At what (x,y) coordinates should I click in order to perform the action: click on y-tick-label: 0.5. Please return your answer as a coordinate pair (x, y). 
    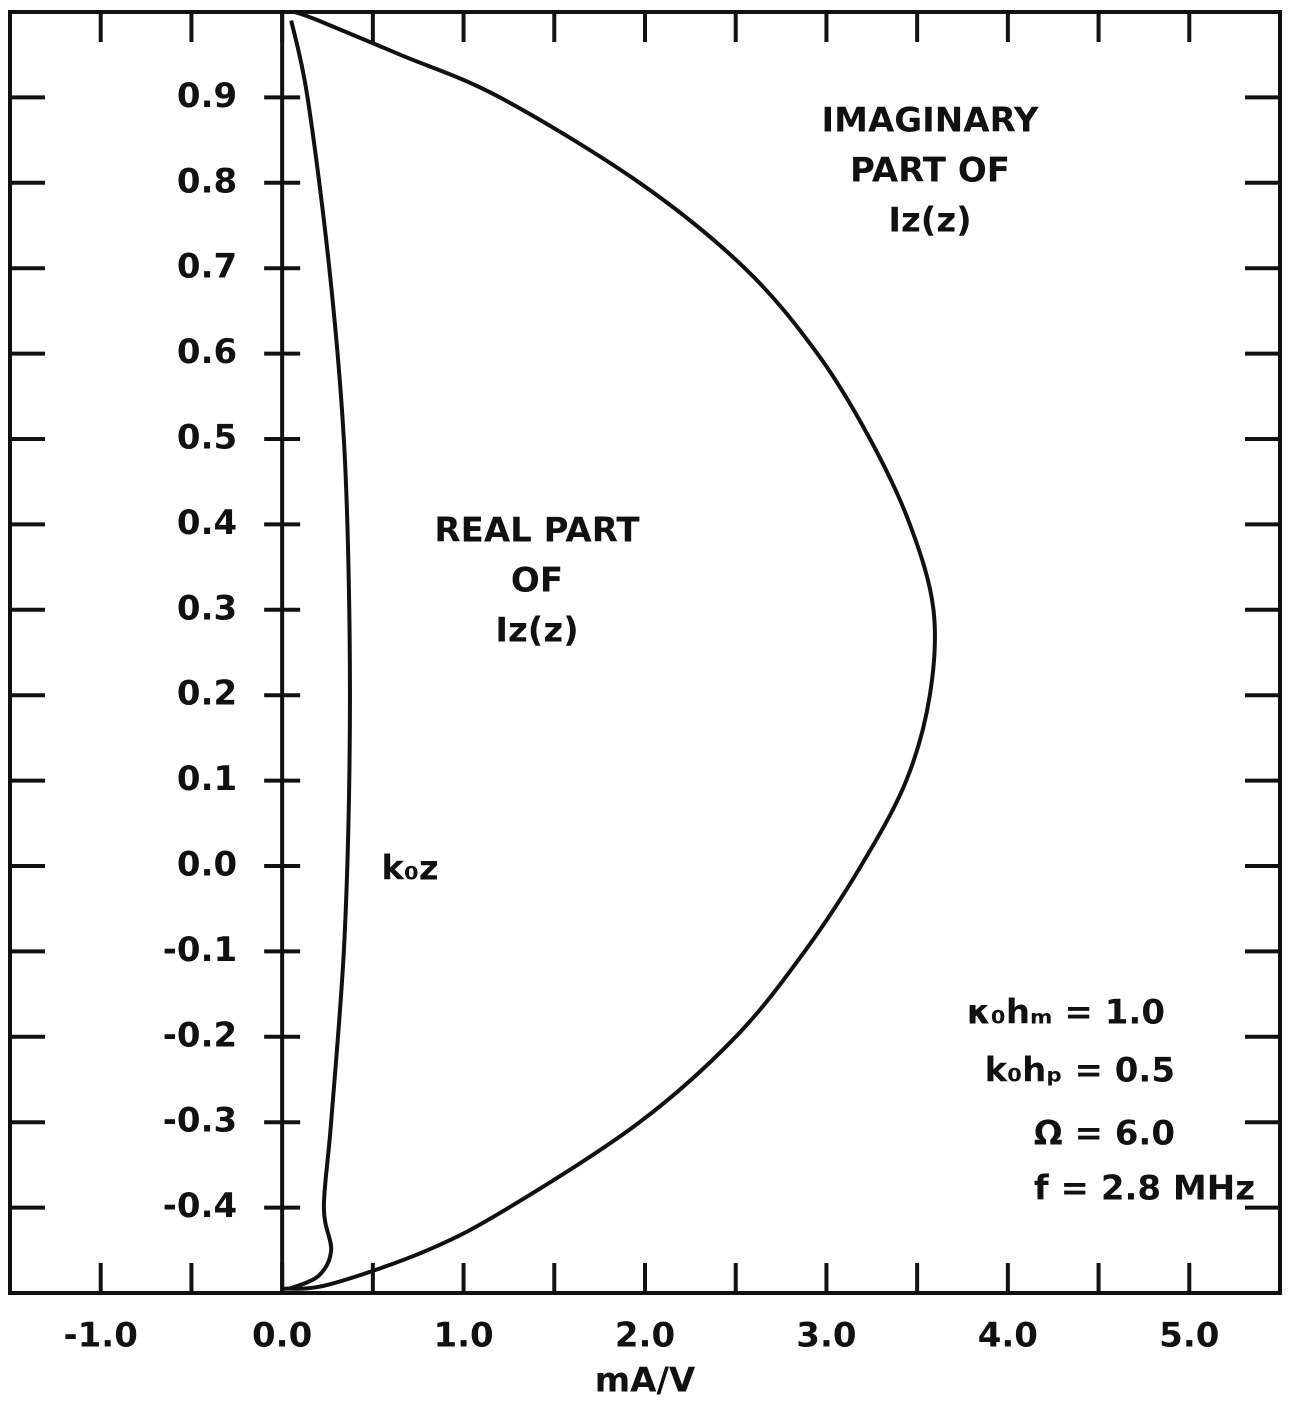
    Looking at the image, I should click on (207, 438).